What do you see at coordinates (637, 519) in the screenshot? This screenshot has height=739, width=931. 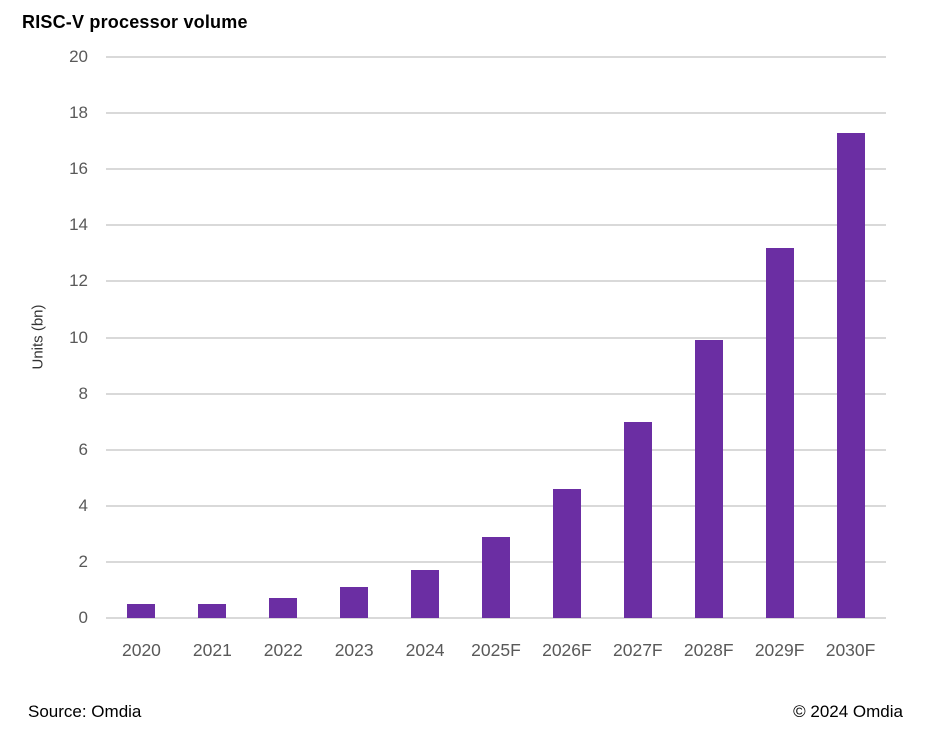 I see `bar-2027F` at bounding box center [637, 519].